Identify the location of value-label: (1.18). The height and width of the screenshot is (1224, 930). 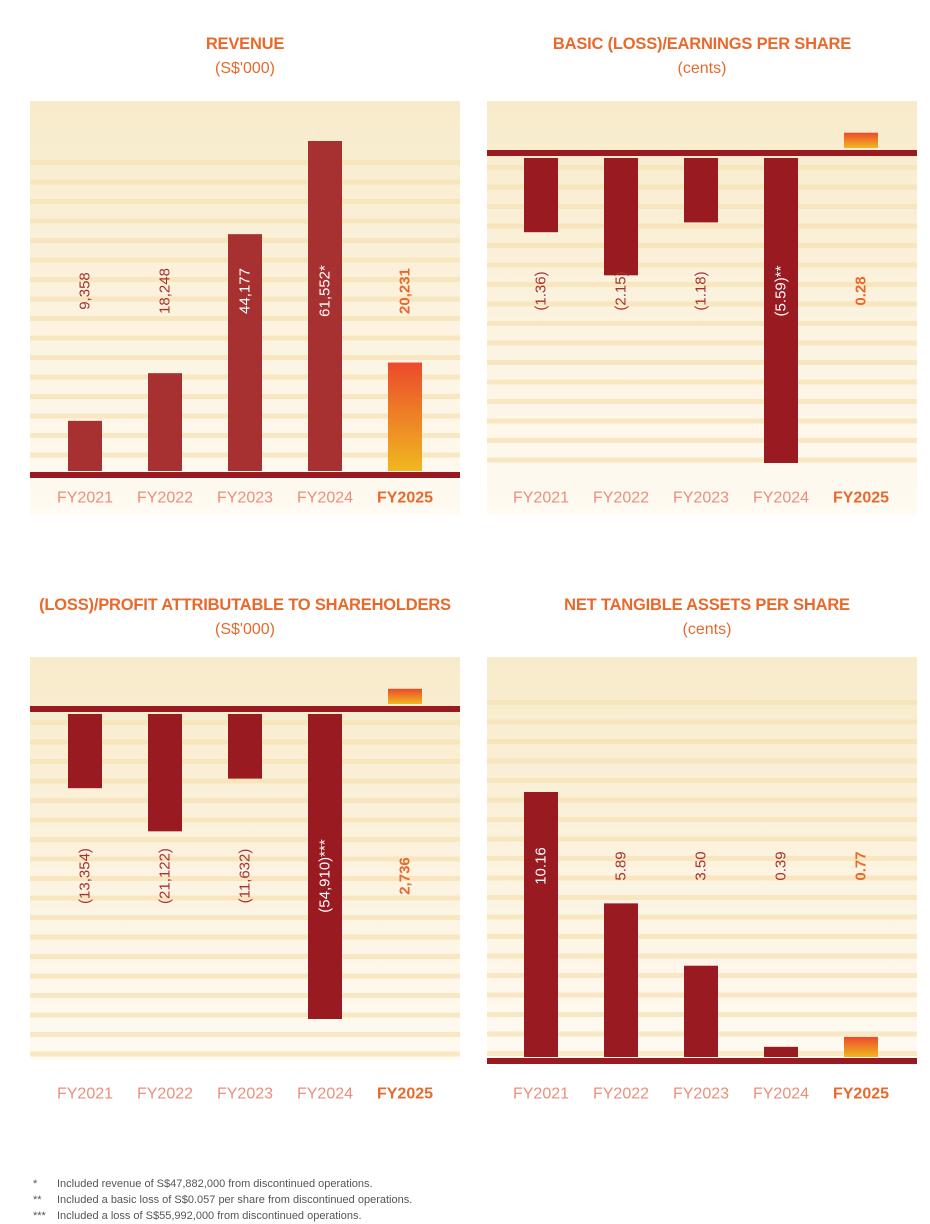
(701, 290).